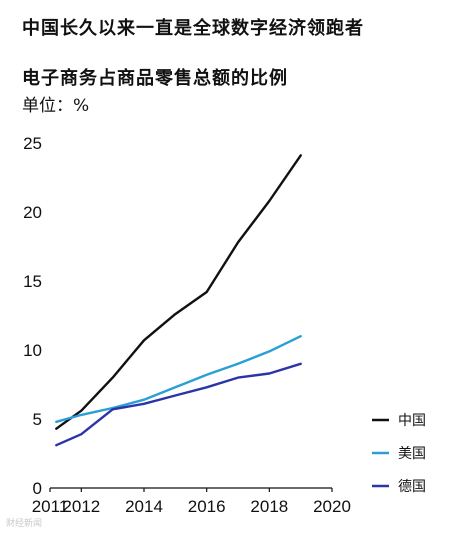  Describe the element at coordinates (32, 350) in the screenshot. I see `y-tick-label: 10` at that location.